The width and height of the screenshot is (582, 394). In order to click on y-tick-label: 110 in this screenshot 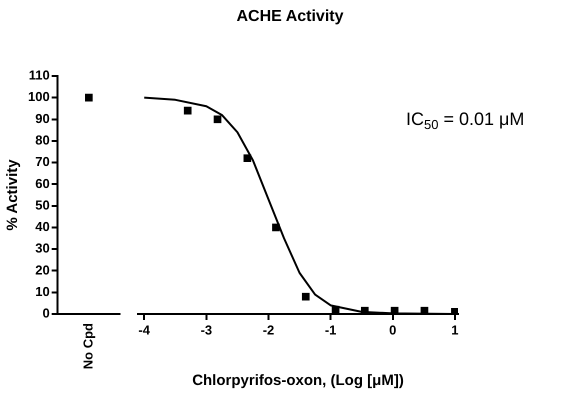, I will do `click(39, 75)`.